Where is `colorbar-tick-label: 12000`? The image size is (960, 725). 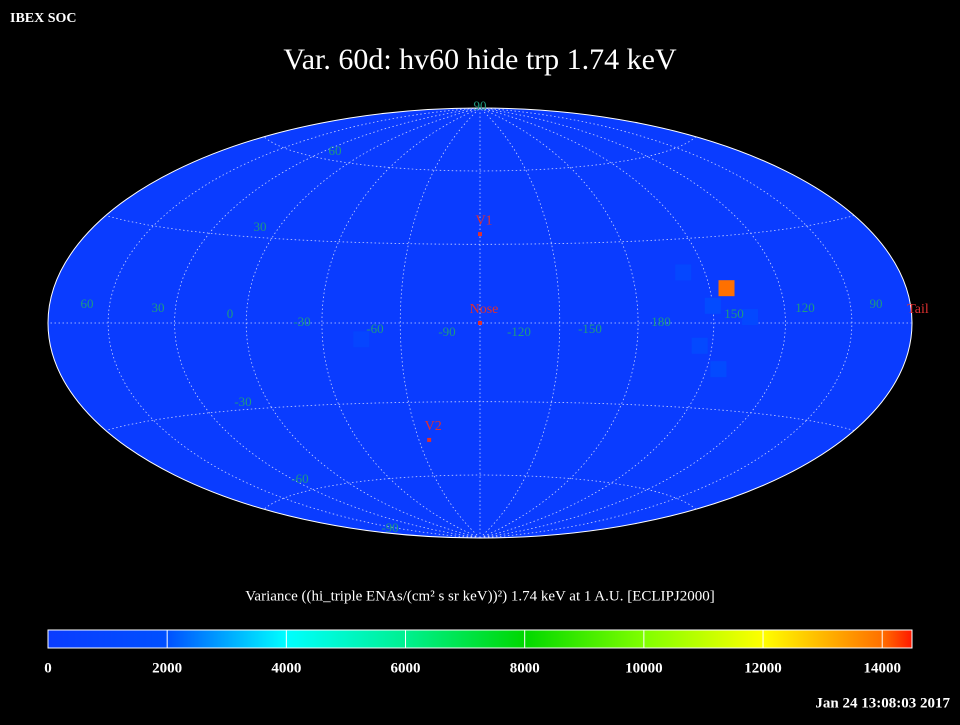
colorbar-tick-label: 12000 is located at coordinates (763, 668).